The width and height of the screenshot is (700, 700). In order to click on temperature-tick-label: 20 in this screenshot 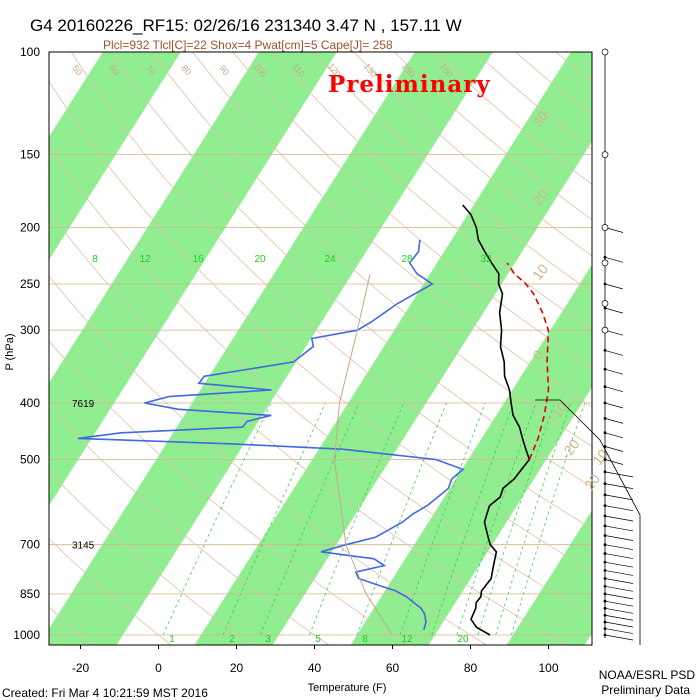, I will do `click(237, 668)`.